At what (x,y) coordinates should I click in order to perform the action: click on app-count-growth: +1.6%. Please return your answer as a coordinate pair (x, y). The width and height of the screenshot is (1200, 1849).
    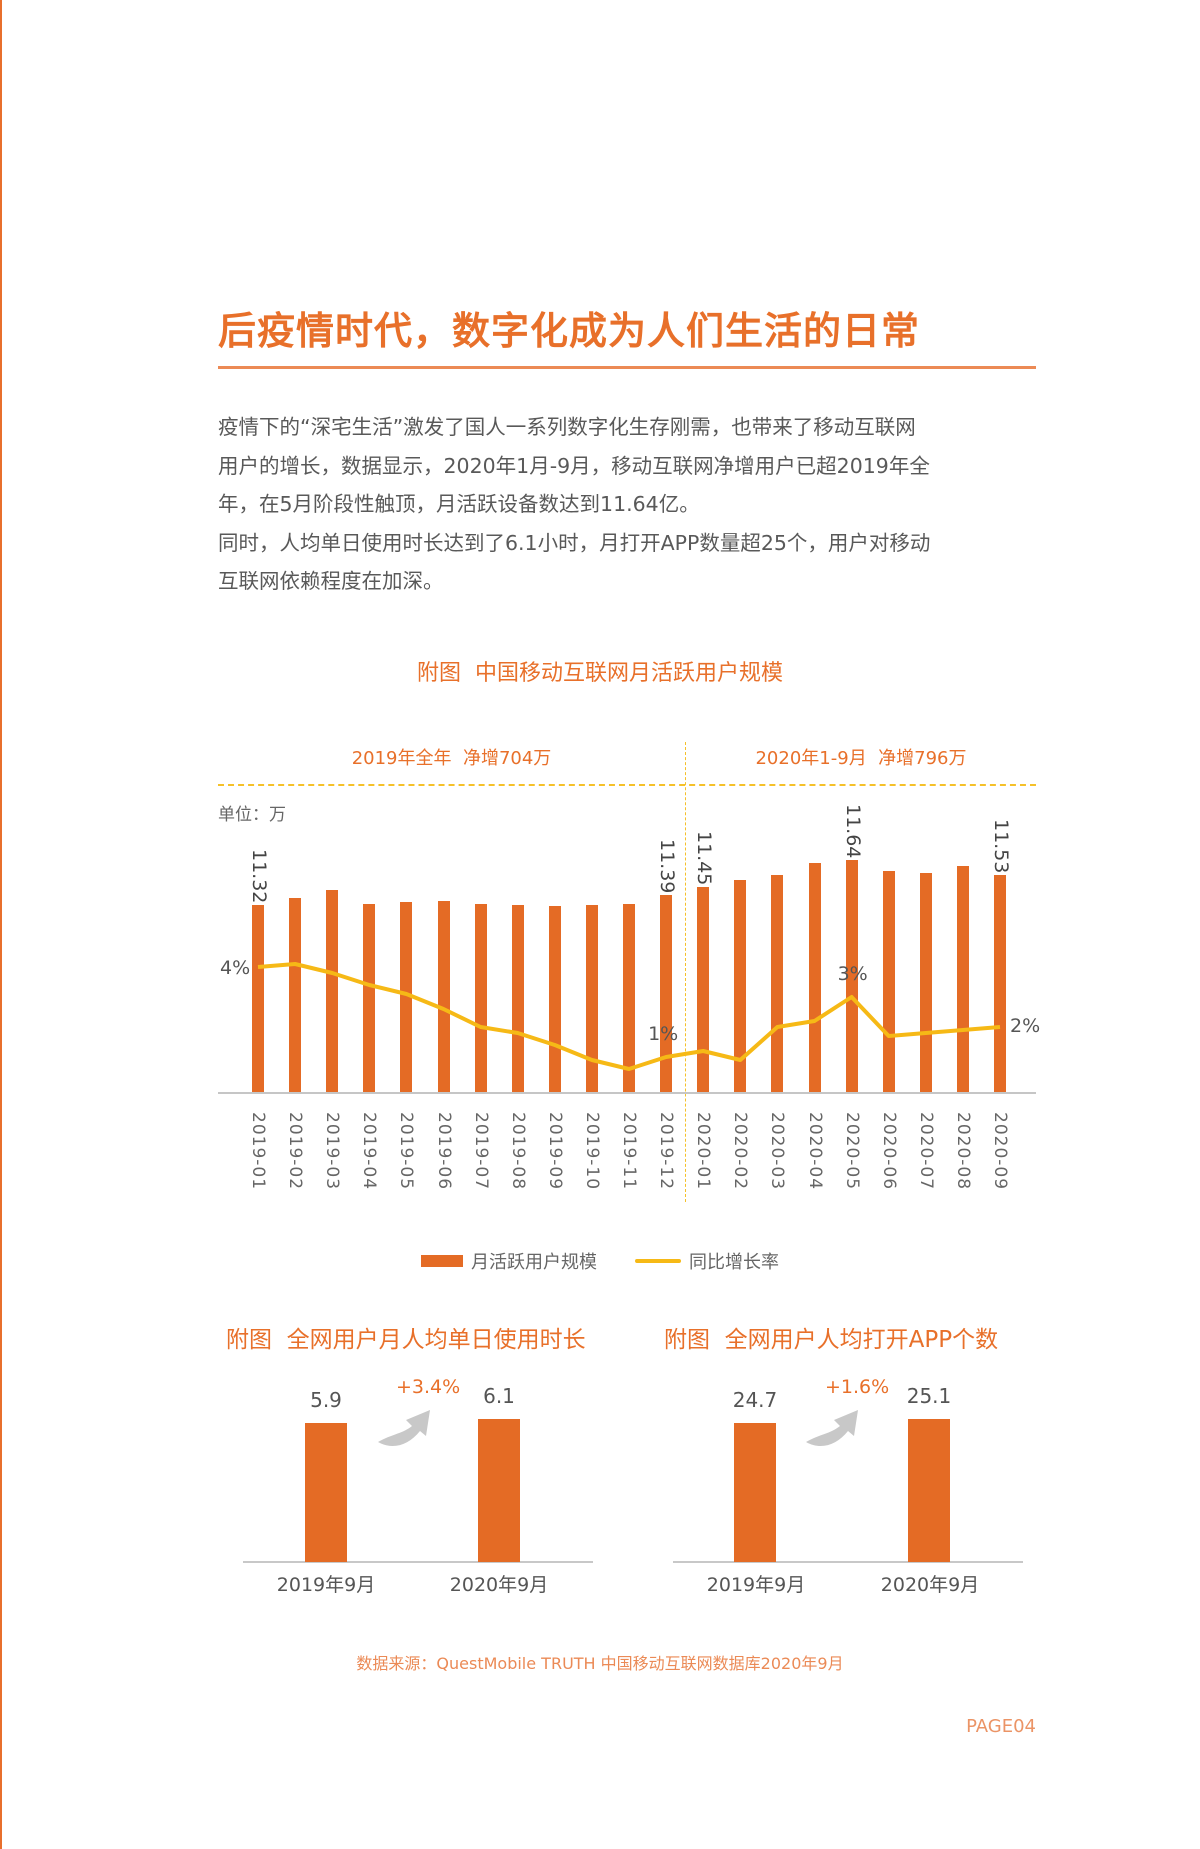
    Looking at the image, I should click on (857, 1387).